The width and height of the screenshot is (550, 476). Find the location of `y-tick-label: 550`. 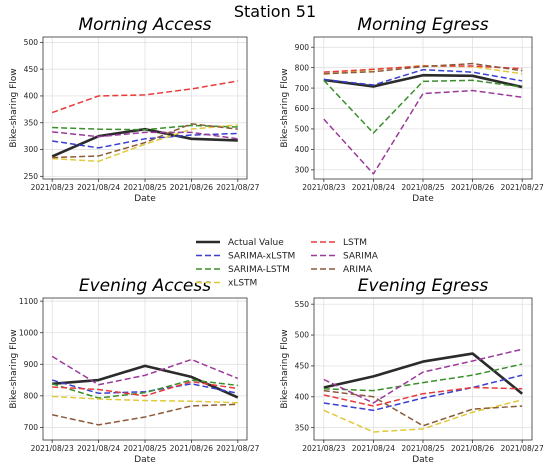

y-tick-label: 550 is located at coordinates (302, 304).